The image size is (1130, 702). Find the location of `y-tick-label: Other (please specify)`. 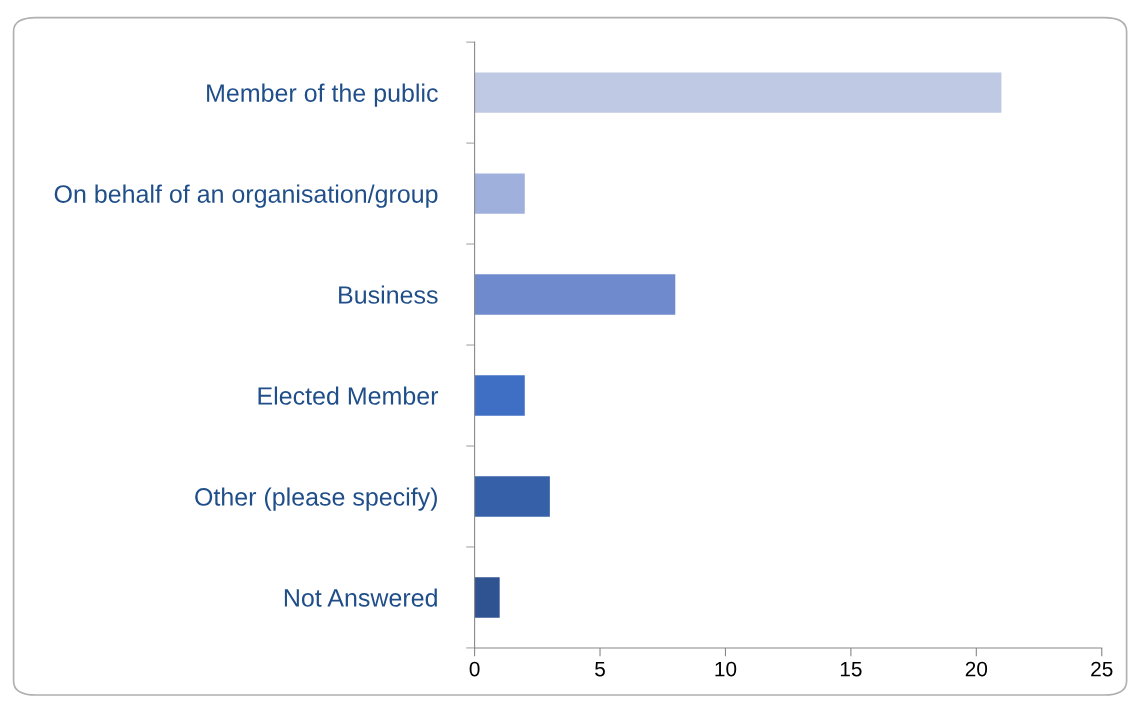

y-tick-label: Other (please specify) is located at coordinates (316, 499).